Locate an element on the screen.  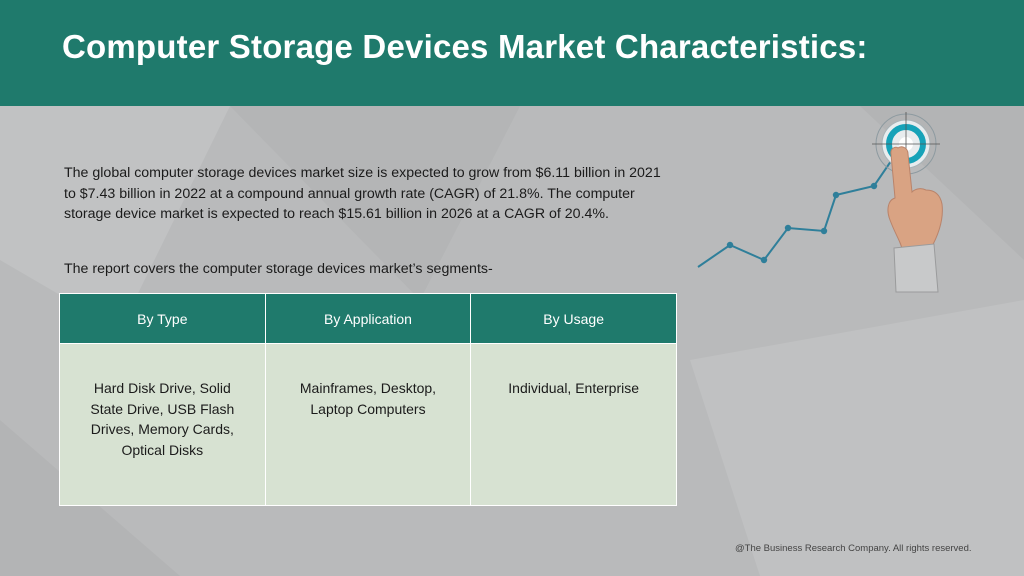
hand-icon is located at coordinates (915, 219).